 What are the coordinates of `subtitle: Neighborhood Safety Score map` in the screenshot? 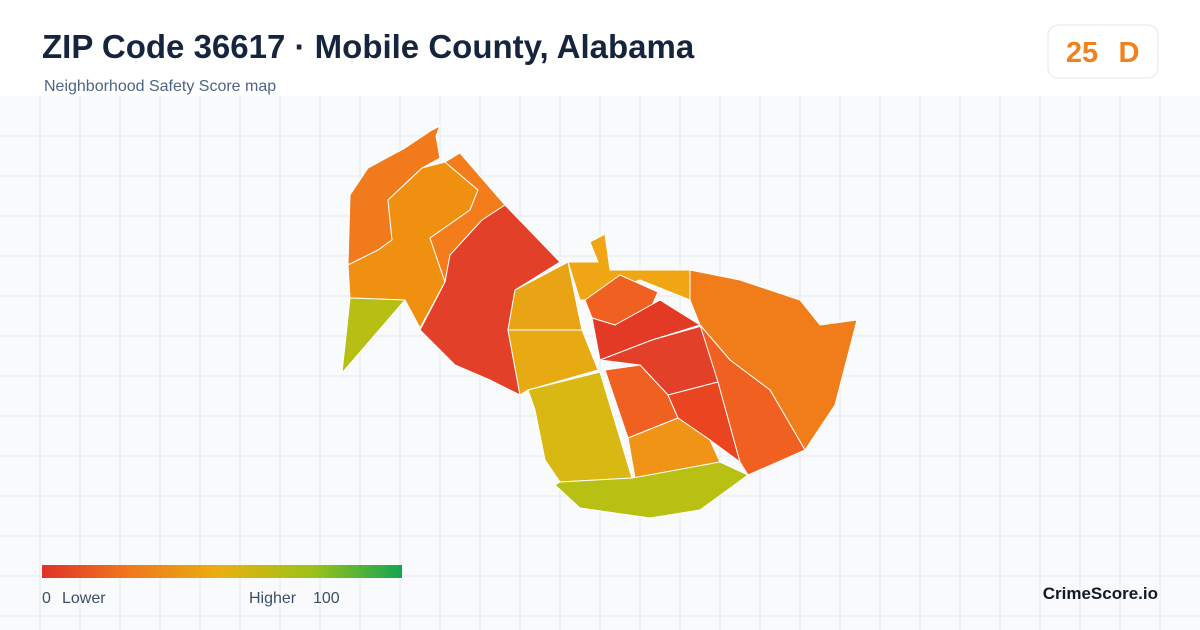 It's located at (160, 86).